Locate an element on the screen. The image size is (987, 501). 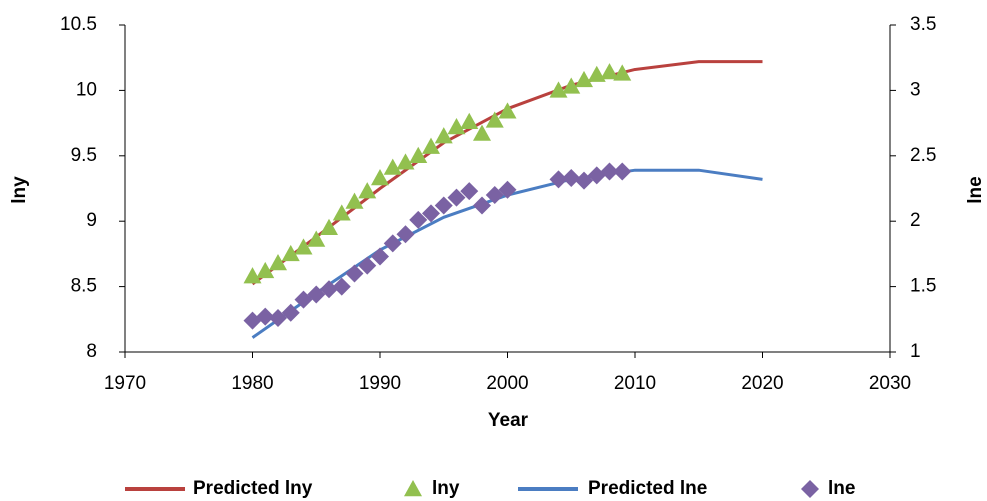
y2-tick-label: 2.5 is located at coordinates (923, 155).